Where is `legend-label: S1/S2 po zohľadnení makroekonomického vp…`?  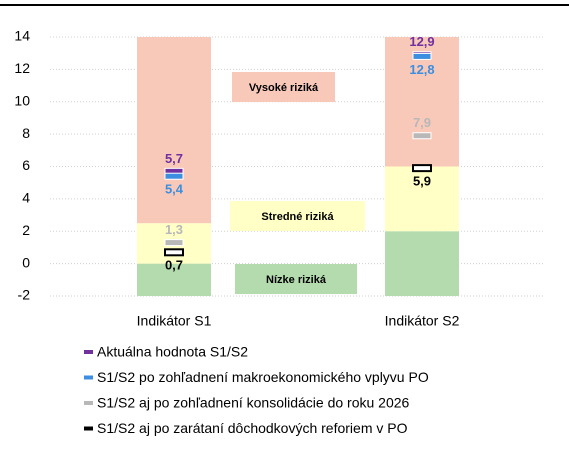
legend-label: S1/S2 po zohľadnení makroekonomického vp… is located at coordinates (263, 377).